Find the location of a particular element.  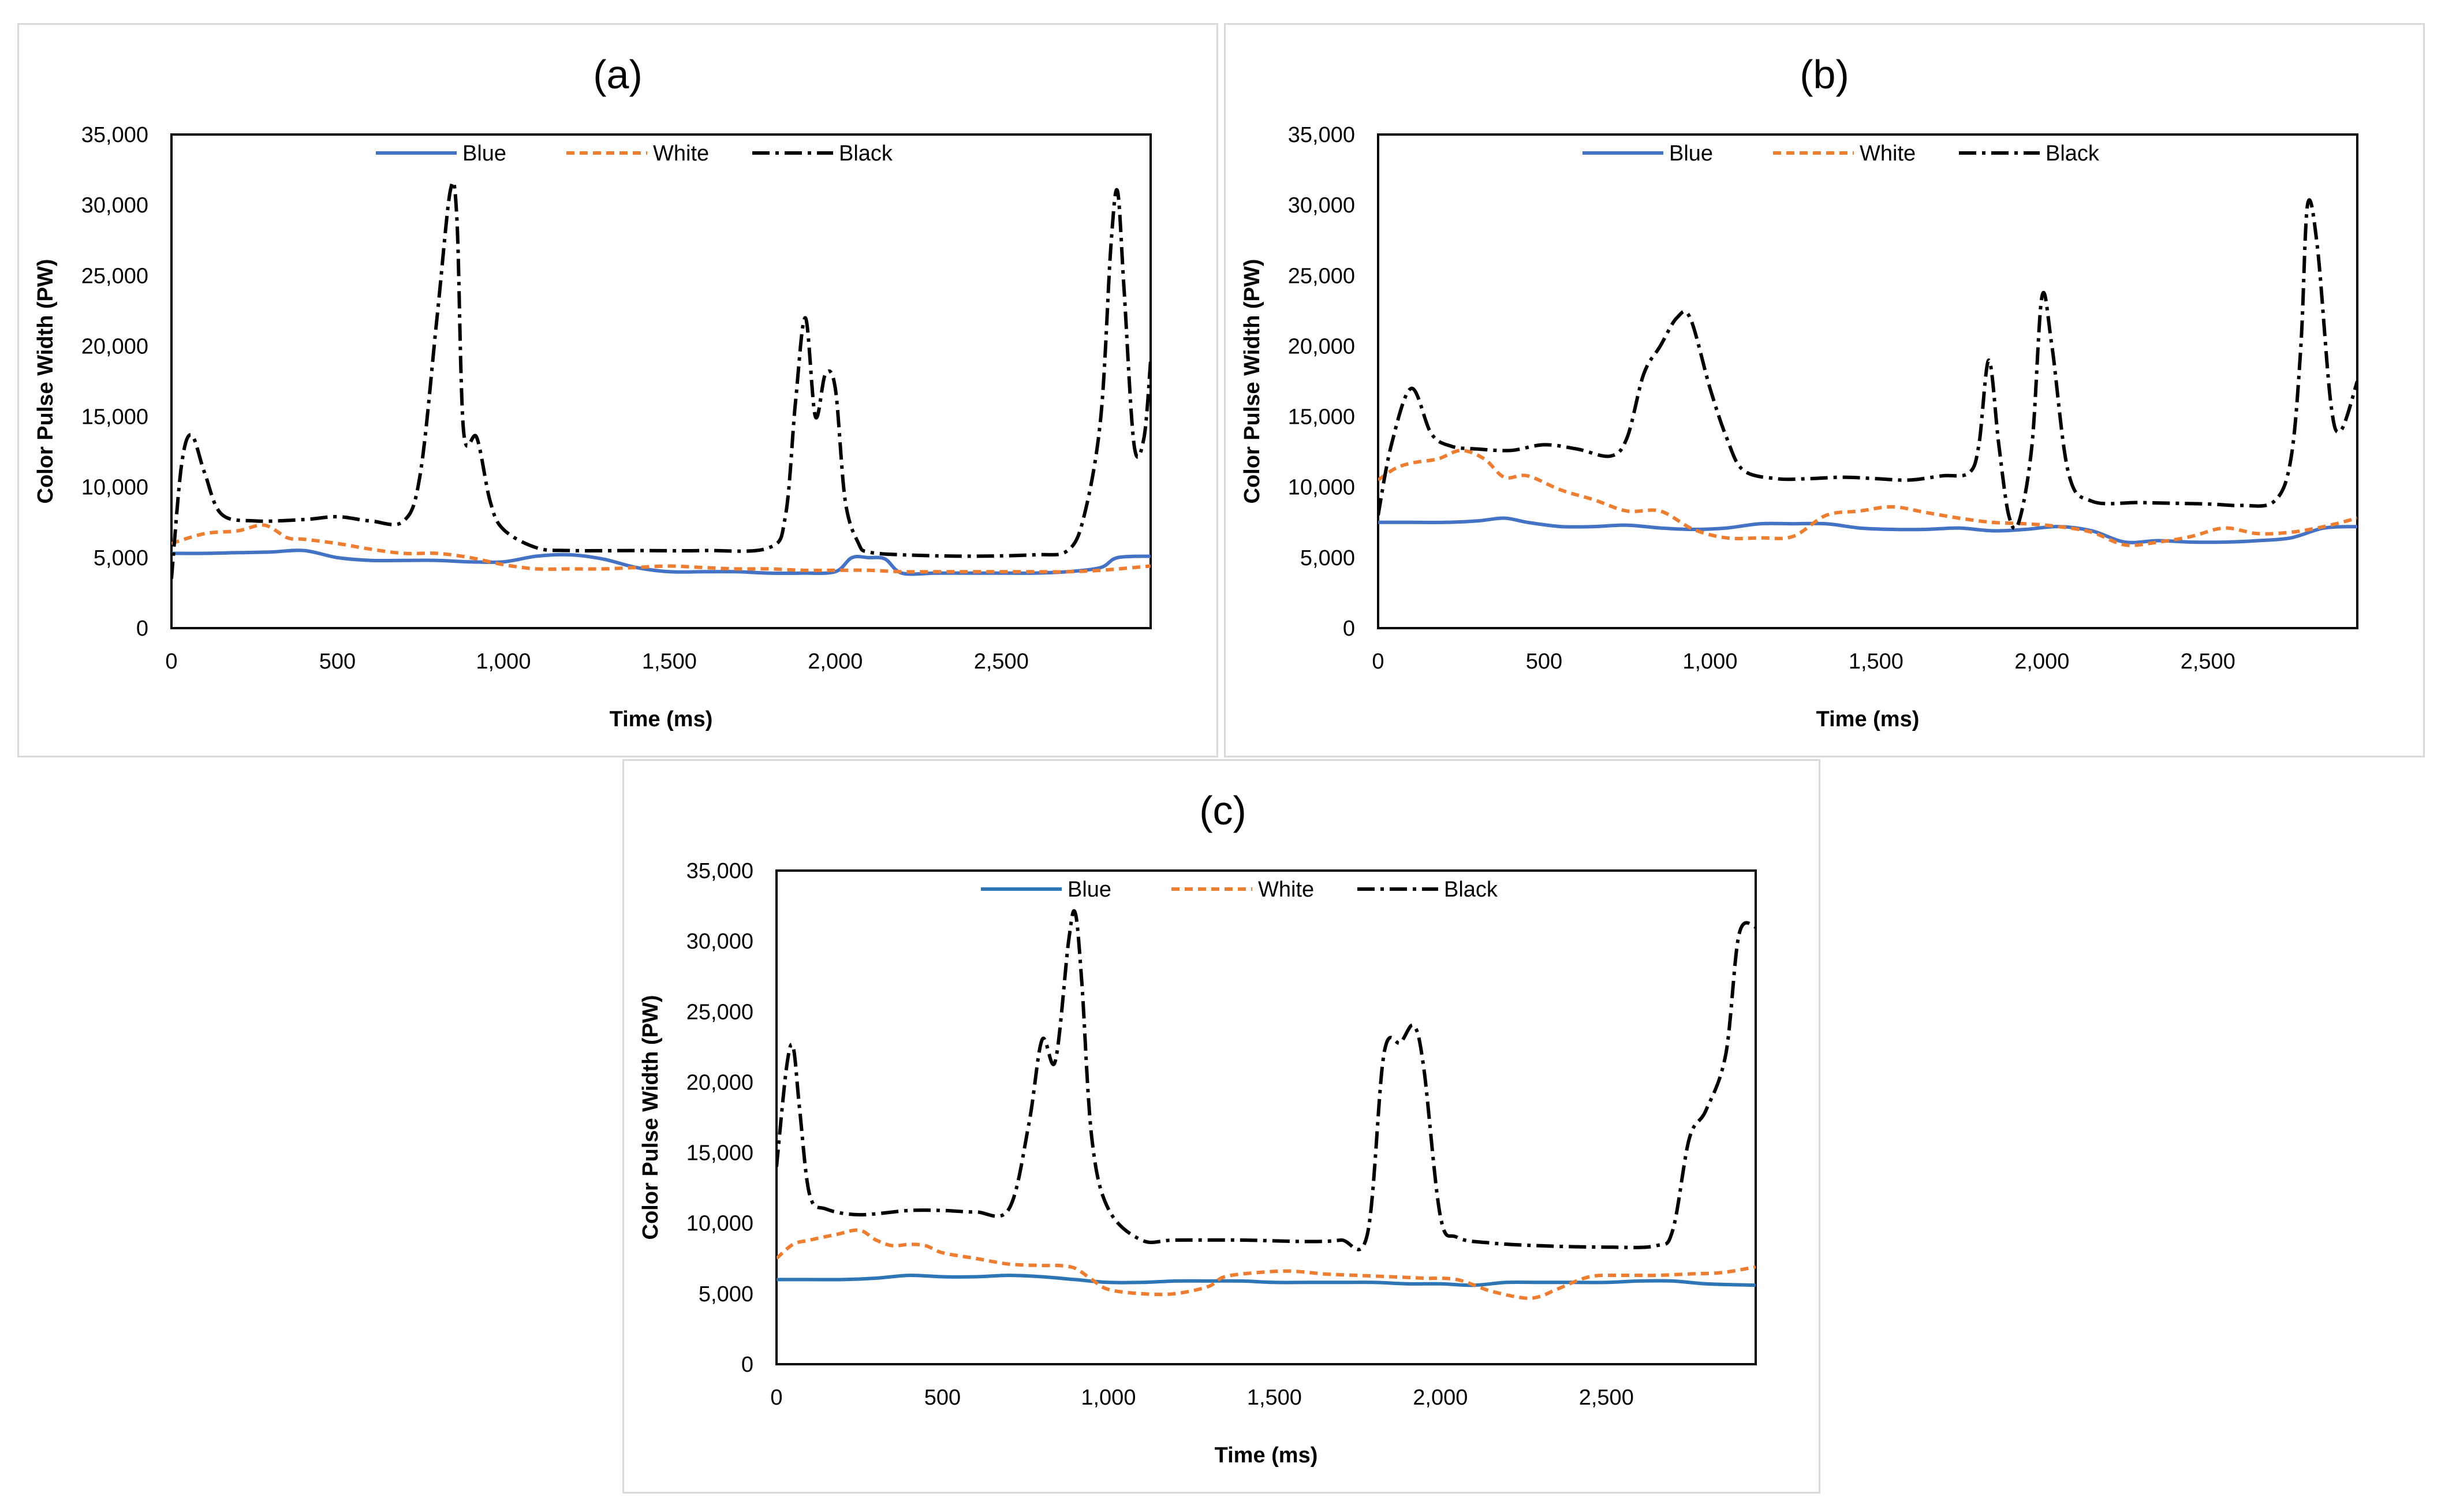

chart-title: (b) is located at coordinates (1824, 74).